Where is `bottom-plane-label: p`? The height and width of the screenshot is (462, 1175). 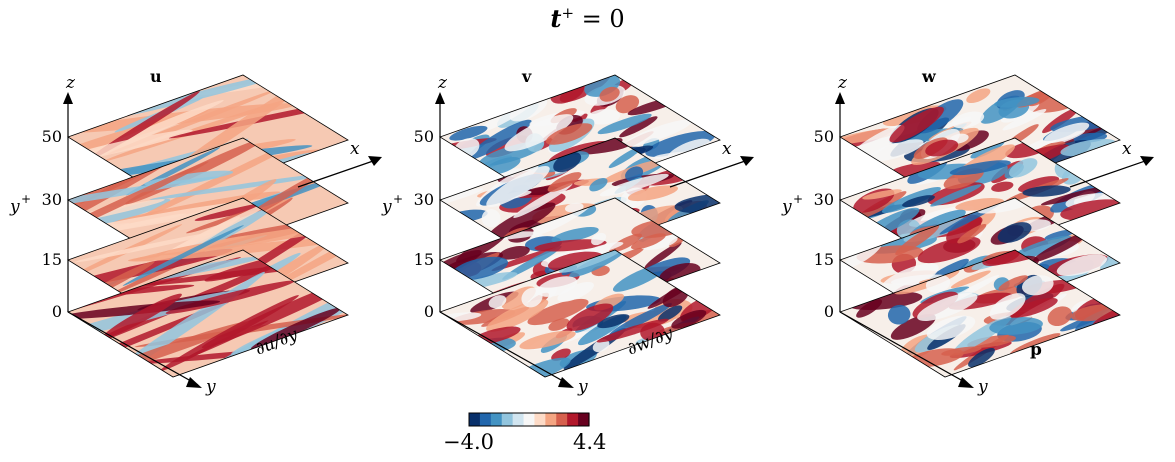
bottom-plane-label: p is located at coordinates (1036, 350).